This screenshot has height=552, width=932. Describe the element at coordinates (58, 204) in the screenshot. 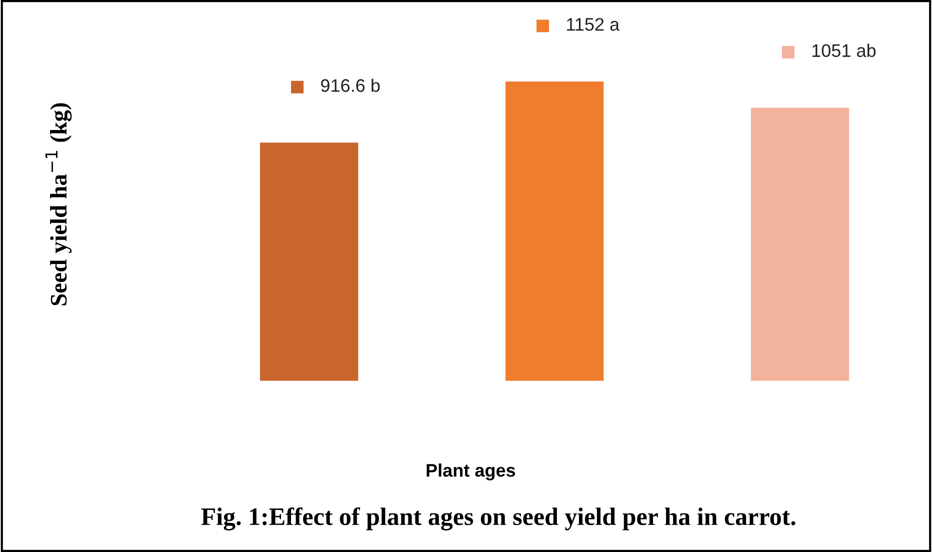

I see `y-axis-title: Seed yield ha$^{−1}$ (kg)` at that location.